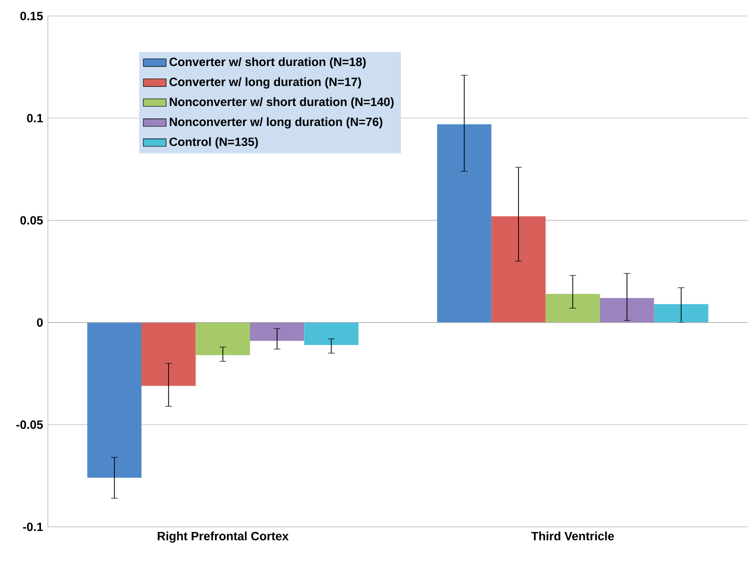  What do you see at coordinates (223, 537) in the screenshot?
I see `x-tick-label: Right Prefrontal Cortex` at bounding box center [223, 537].